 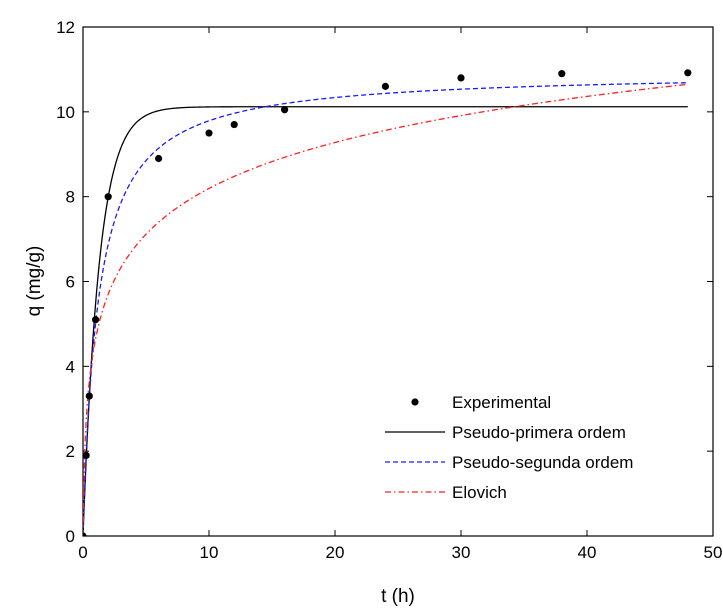 What do you see at coordinates (82, 552) in the screenshot?
I see `x-tick-label: 0` at bounding box center [82, 552].